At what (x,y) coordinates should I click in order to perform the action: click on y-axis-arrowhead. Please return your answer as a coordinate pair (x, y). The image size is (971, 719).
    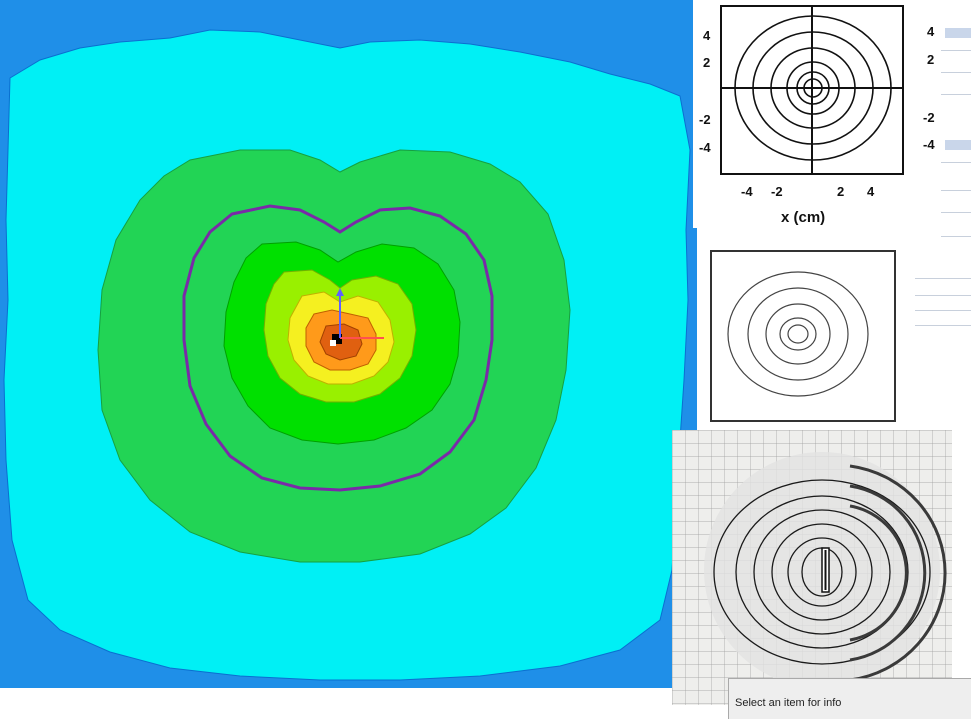
    Looking at the image, I should click on (340, 292).